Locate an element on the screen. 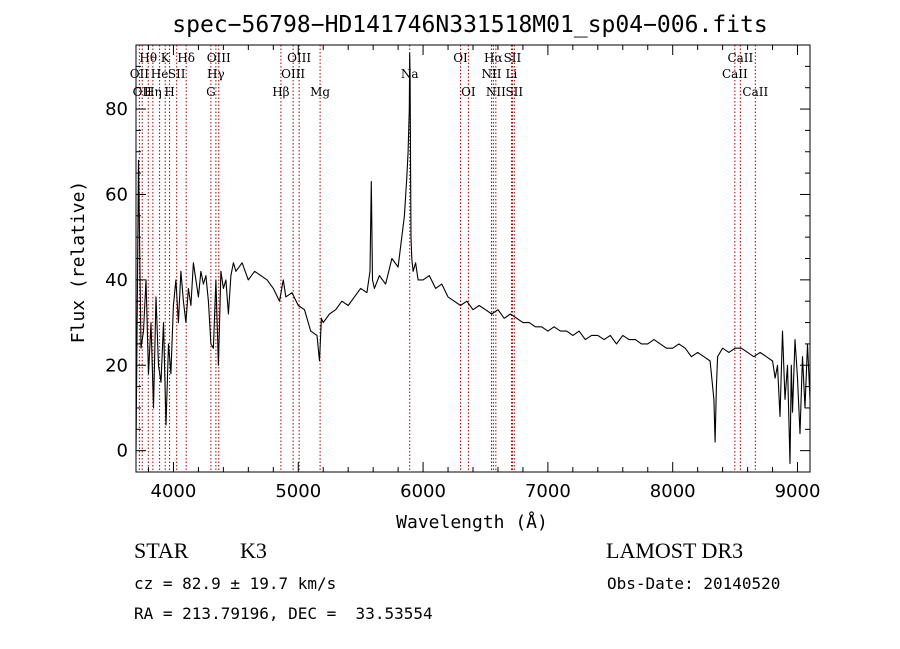 This screenshot has height=649, width=900. line-marker-label: H is located at coordinates (169, 92).